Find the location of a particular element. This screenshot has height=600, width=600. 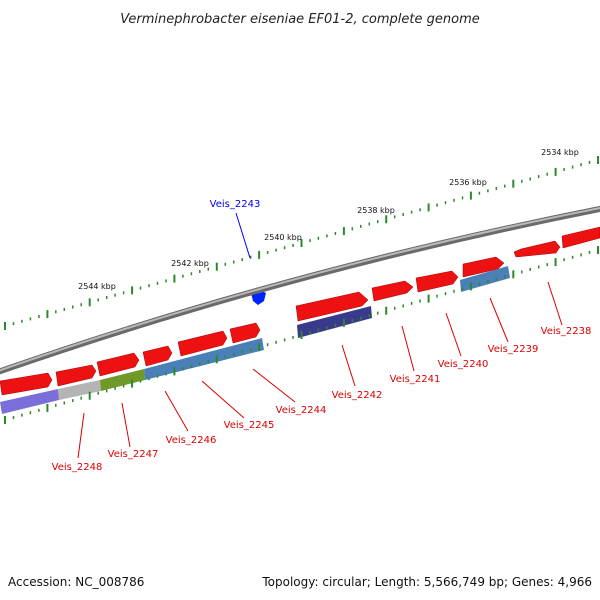

protein-bar-veis-2247-grey is located at coordinates (79, 390).